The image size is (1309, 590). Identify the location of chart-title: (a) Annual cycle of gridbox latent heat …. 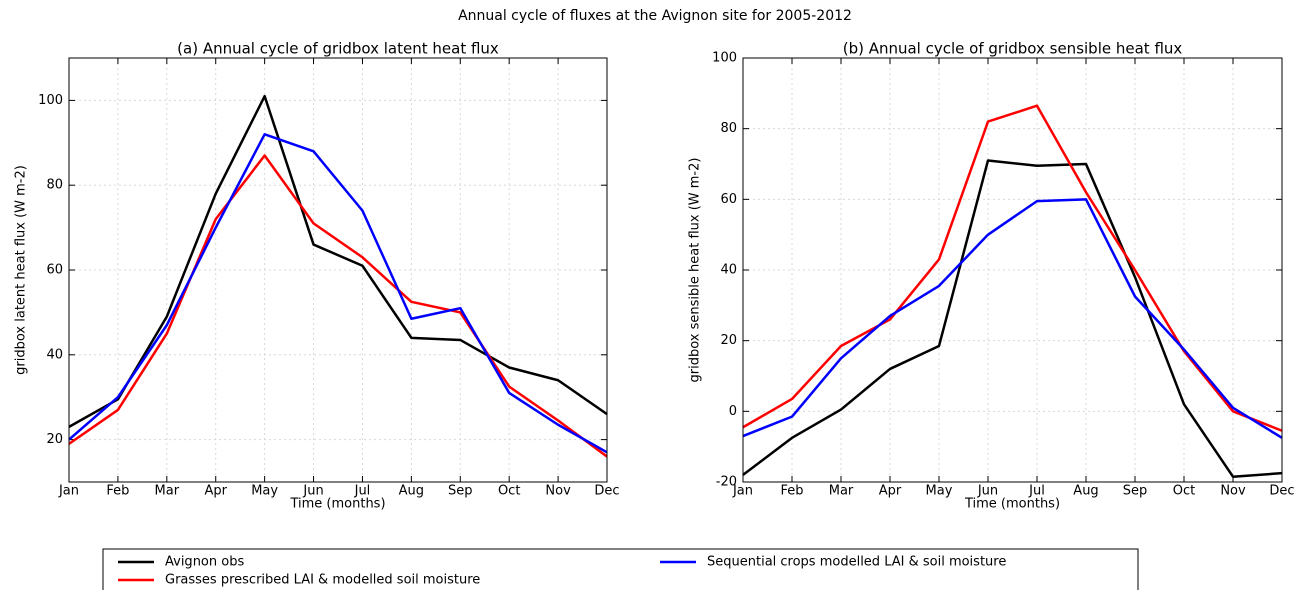
(338, 49).